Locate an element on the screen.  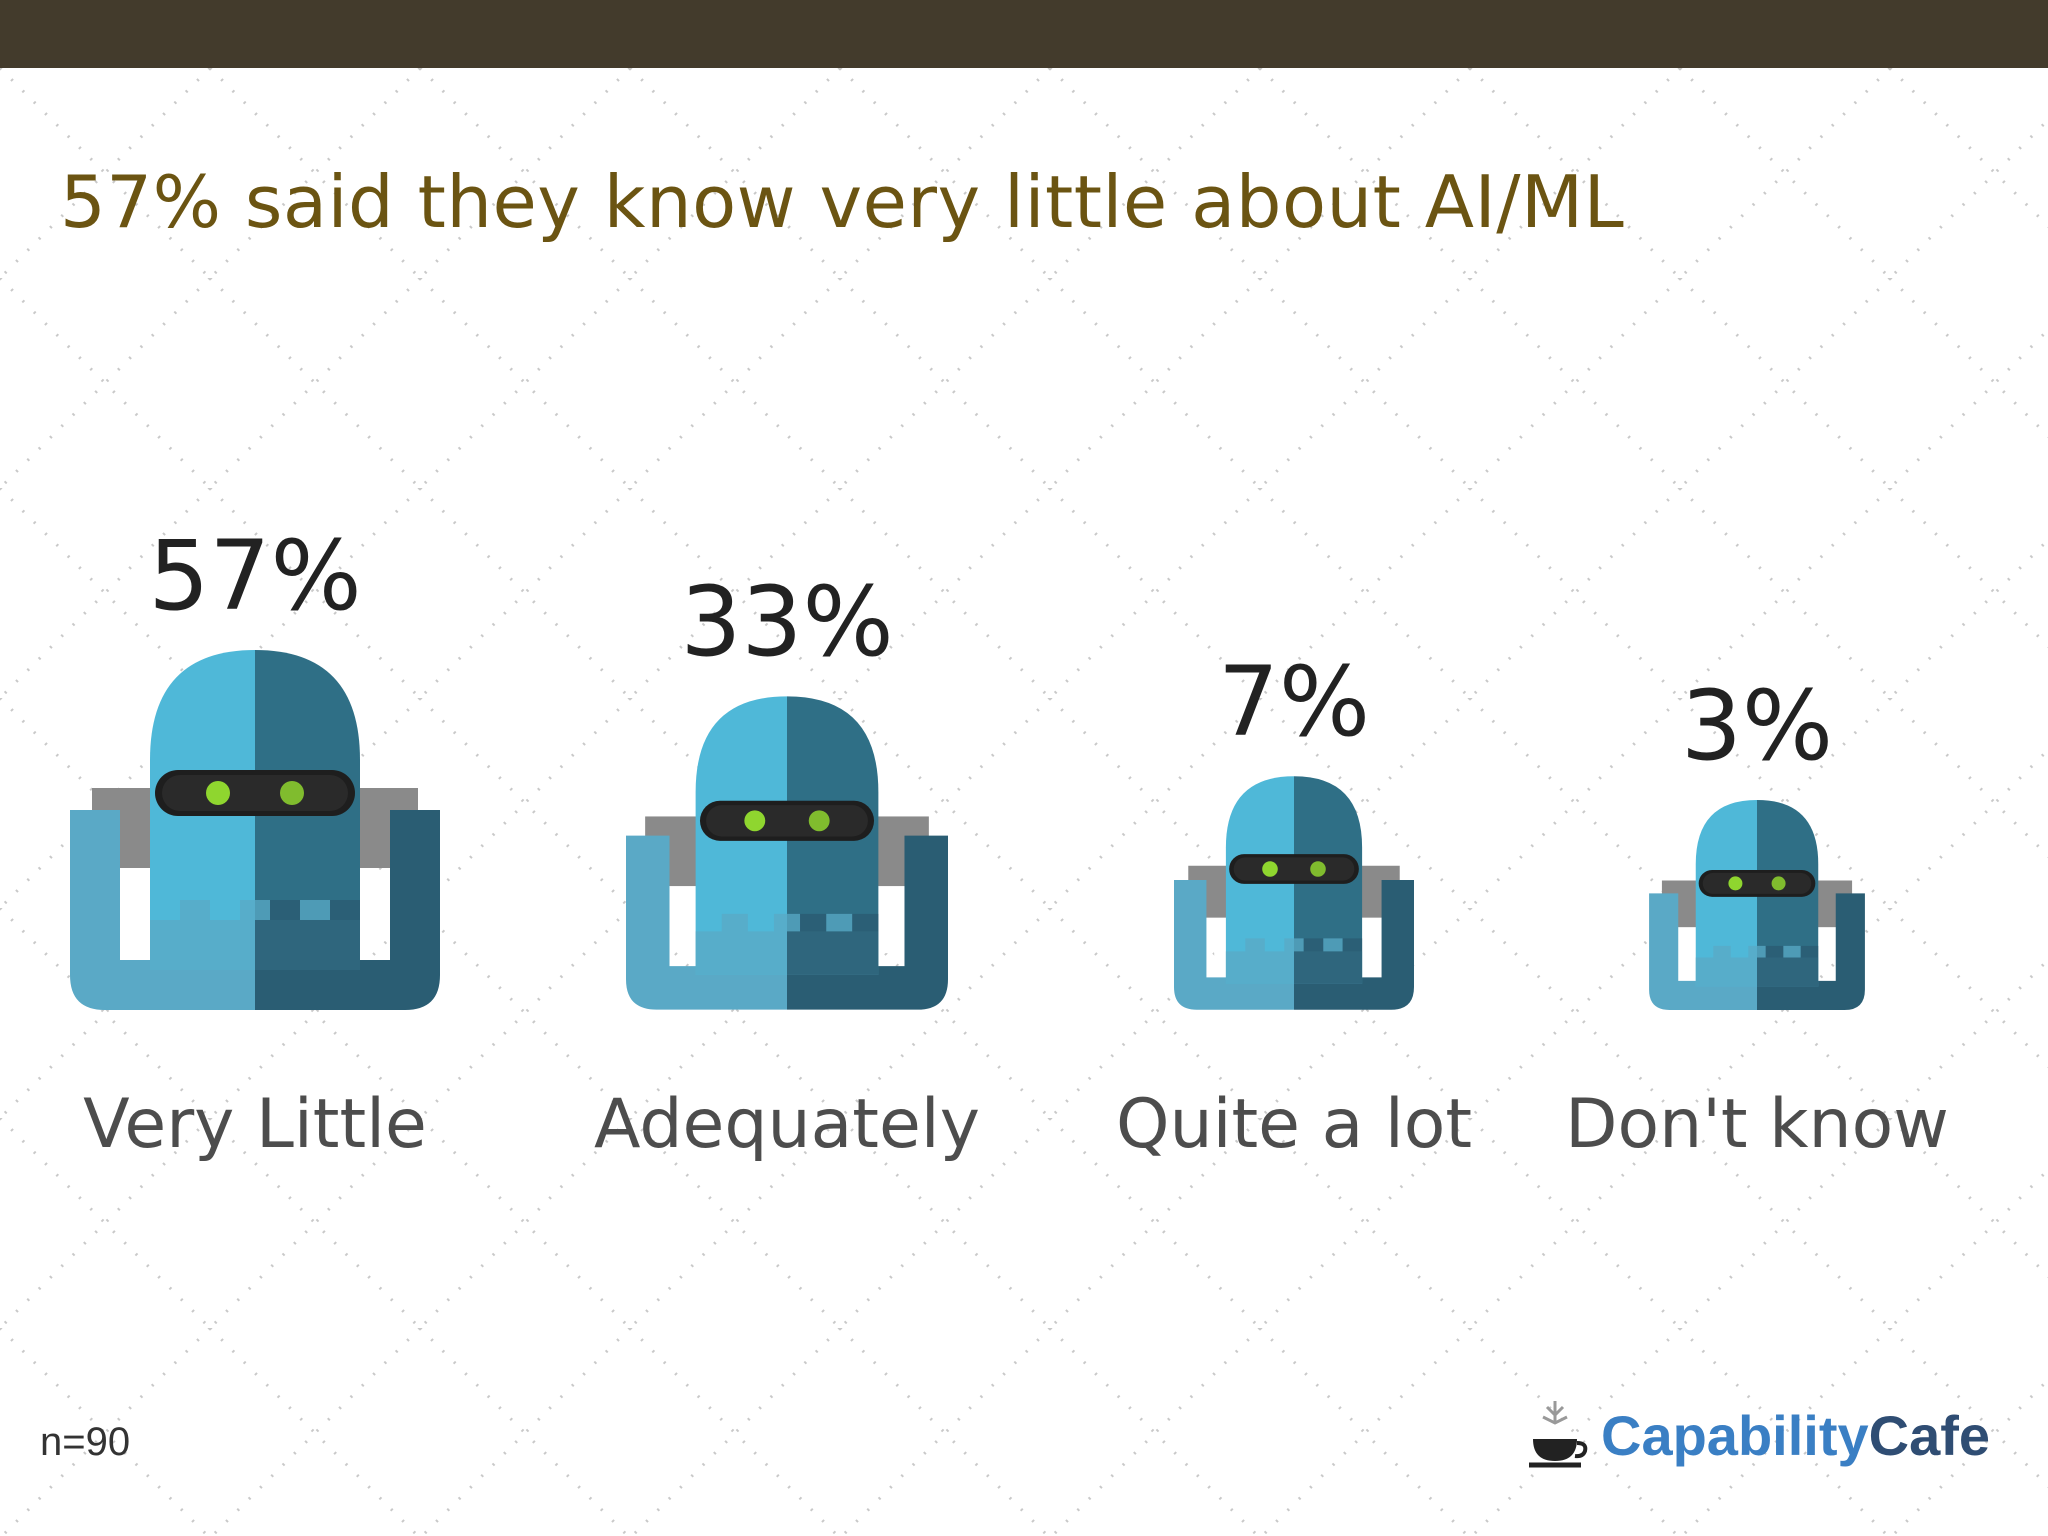
category-label-adequately: Adequately is located at coordinates (787, 1124).